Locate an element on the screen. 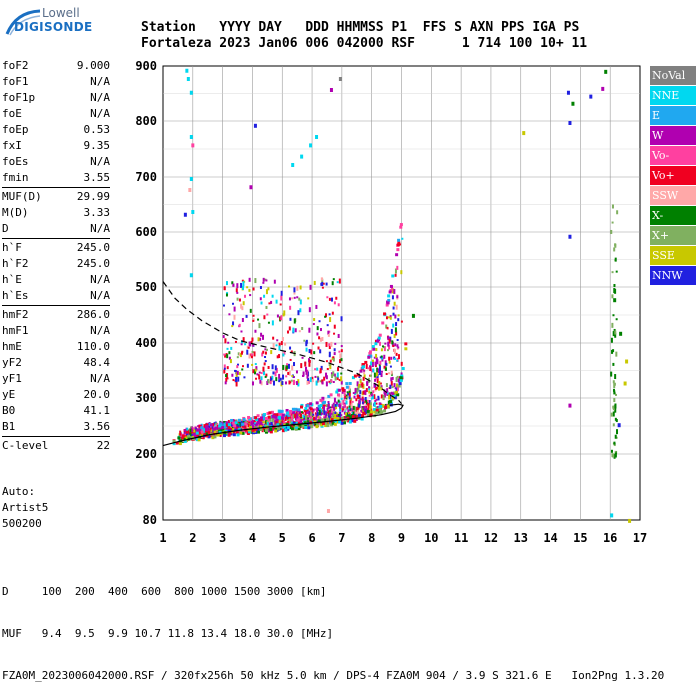  param-value: 0.53 is located at coordinates (97, 129).